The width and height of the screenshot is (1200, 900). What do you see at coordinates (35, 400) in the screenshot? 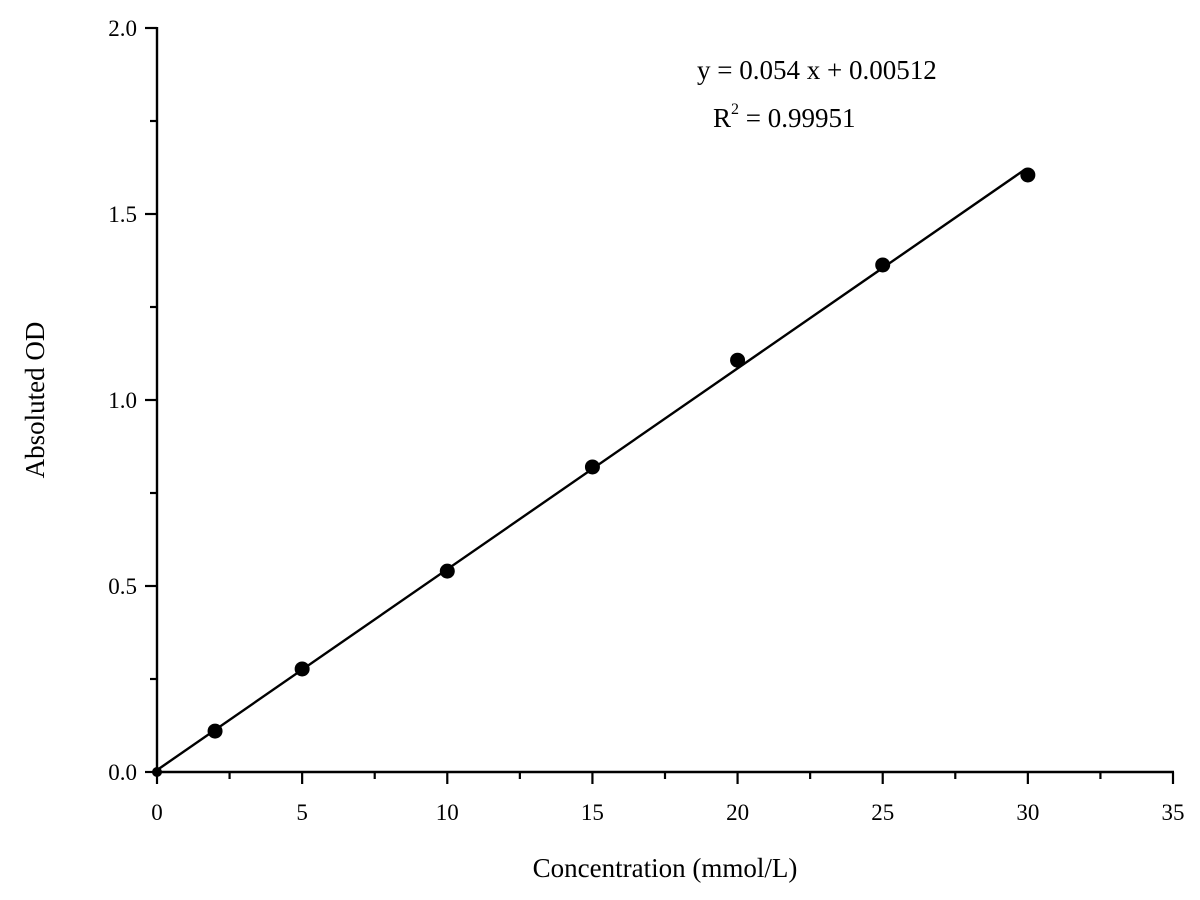
I see `y-axis-label: Absoluted OD` at bounding box center [35, 400].